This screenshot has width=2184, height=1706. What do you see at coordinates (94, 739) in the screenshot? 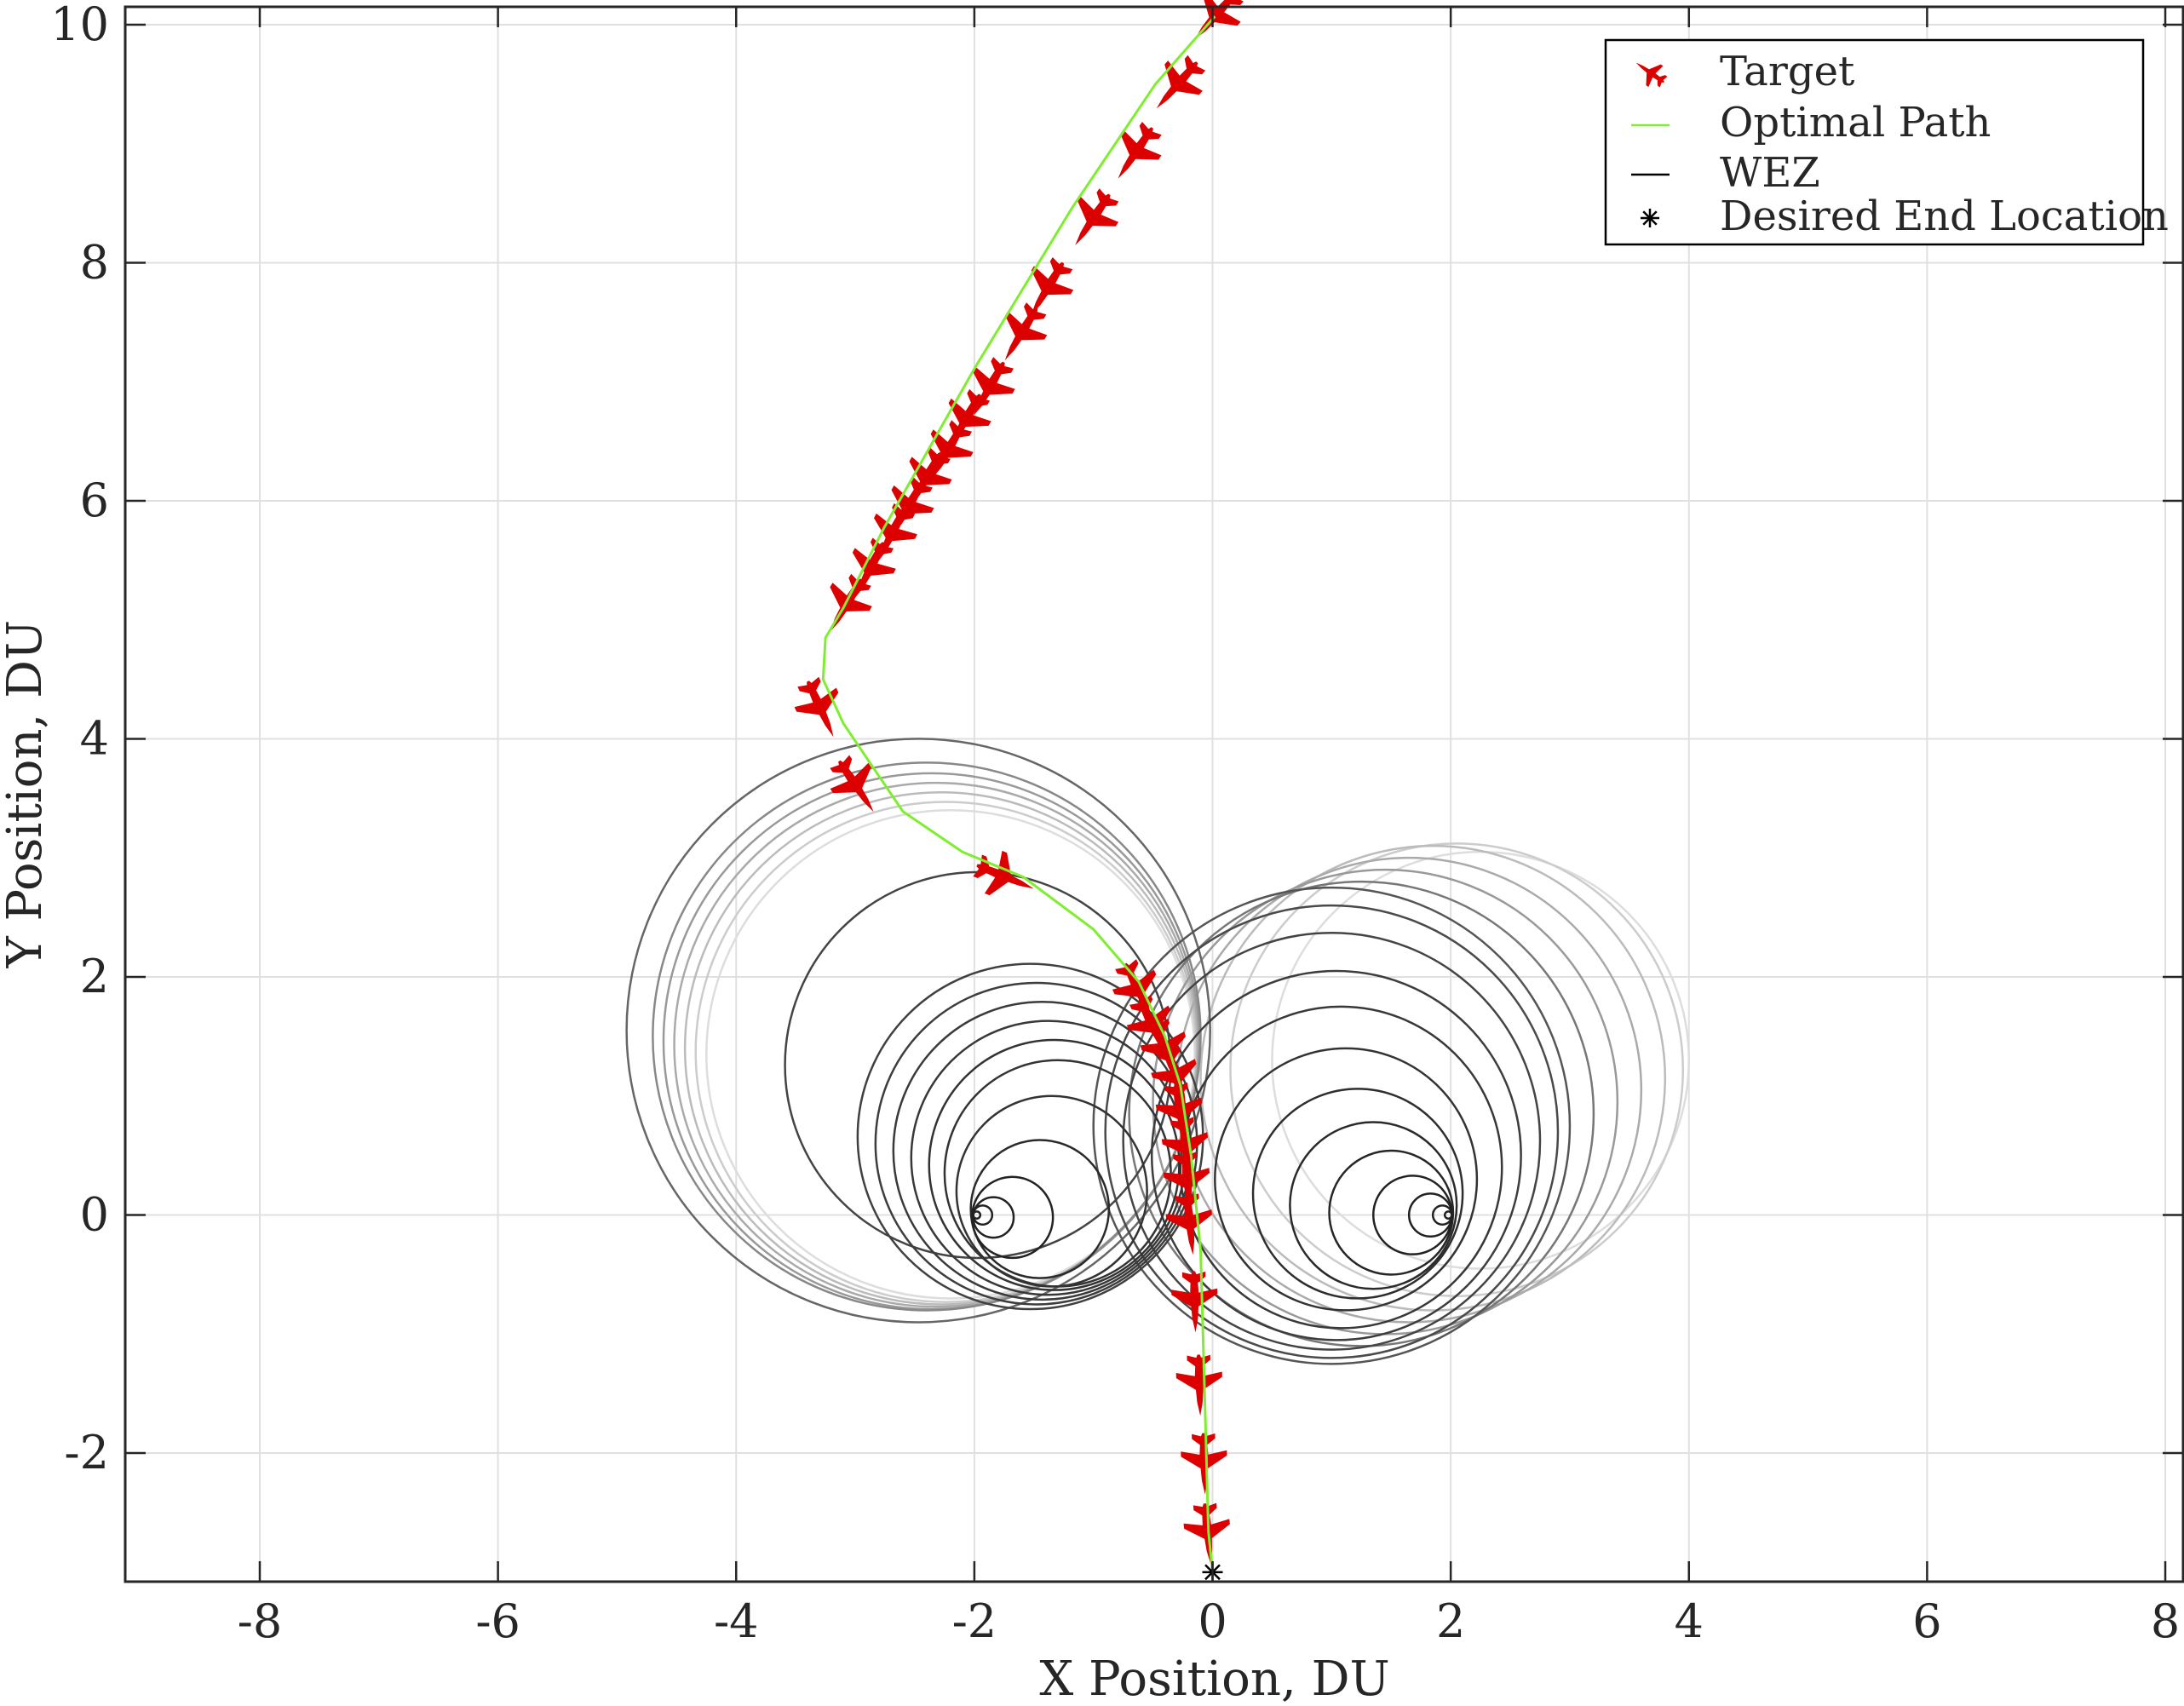
I see `y-tick-label: 4` at bounding box center [94, 739].